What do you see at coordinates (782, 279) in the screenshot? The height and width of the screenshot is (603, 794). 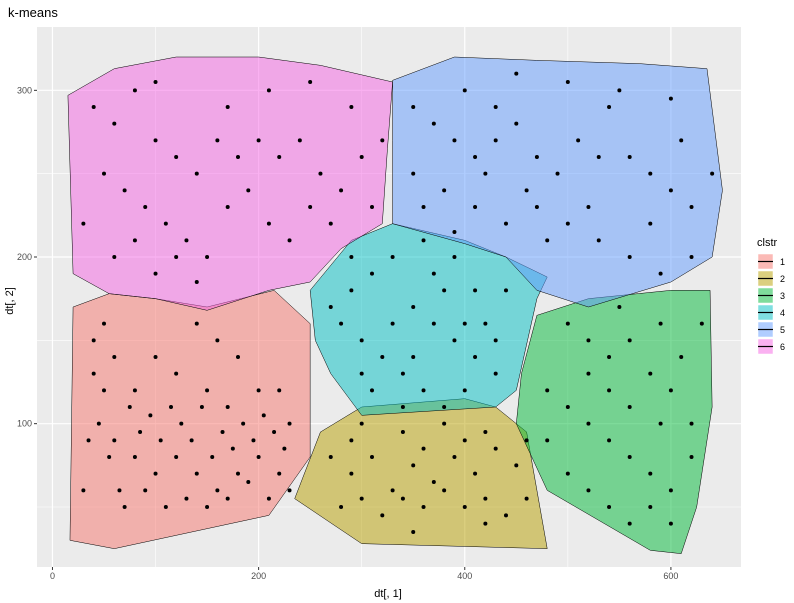 I see `legend-label-2: 2` at bounding box center [782, 279].